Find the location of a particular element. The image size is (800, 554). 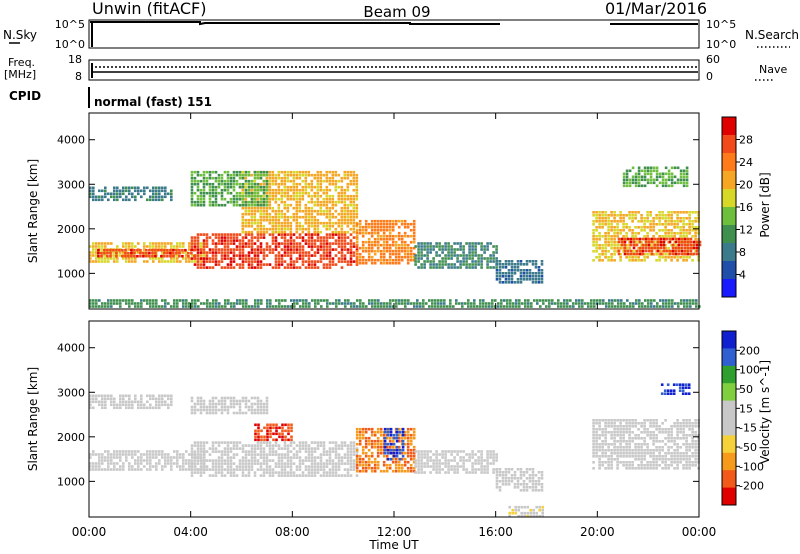

ytick-label: 2000 is located at coordinates (71, 437).